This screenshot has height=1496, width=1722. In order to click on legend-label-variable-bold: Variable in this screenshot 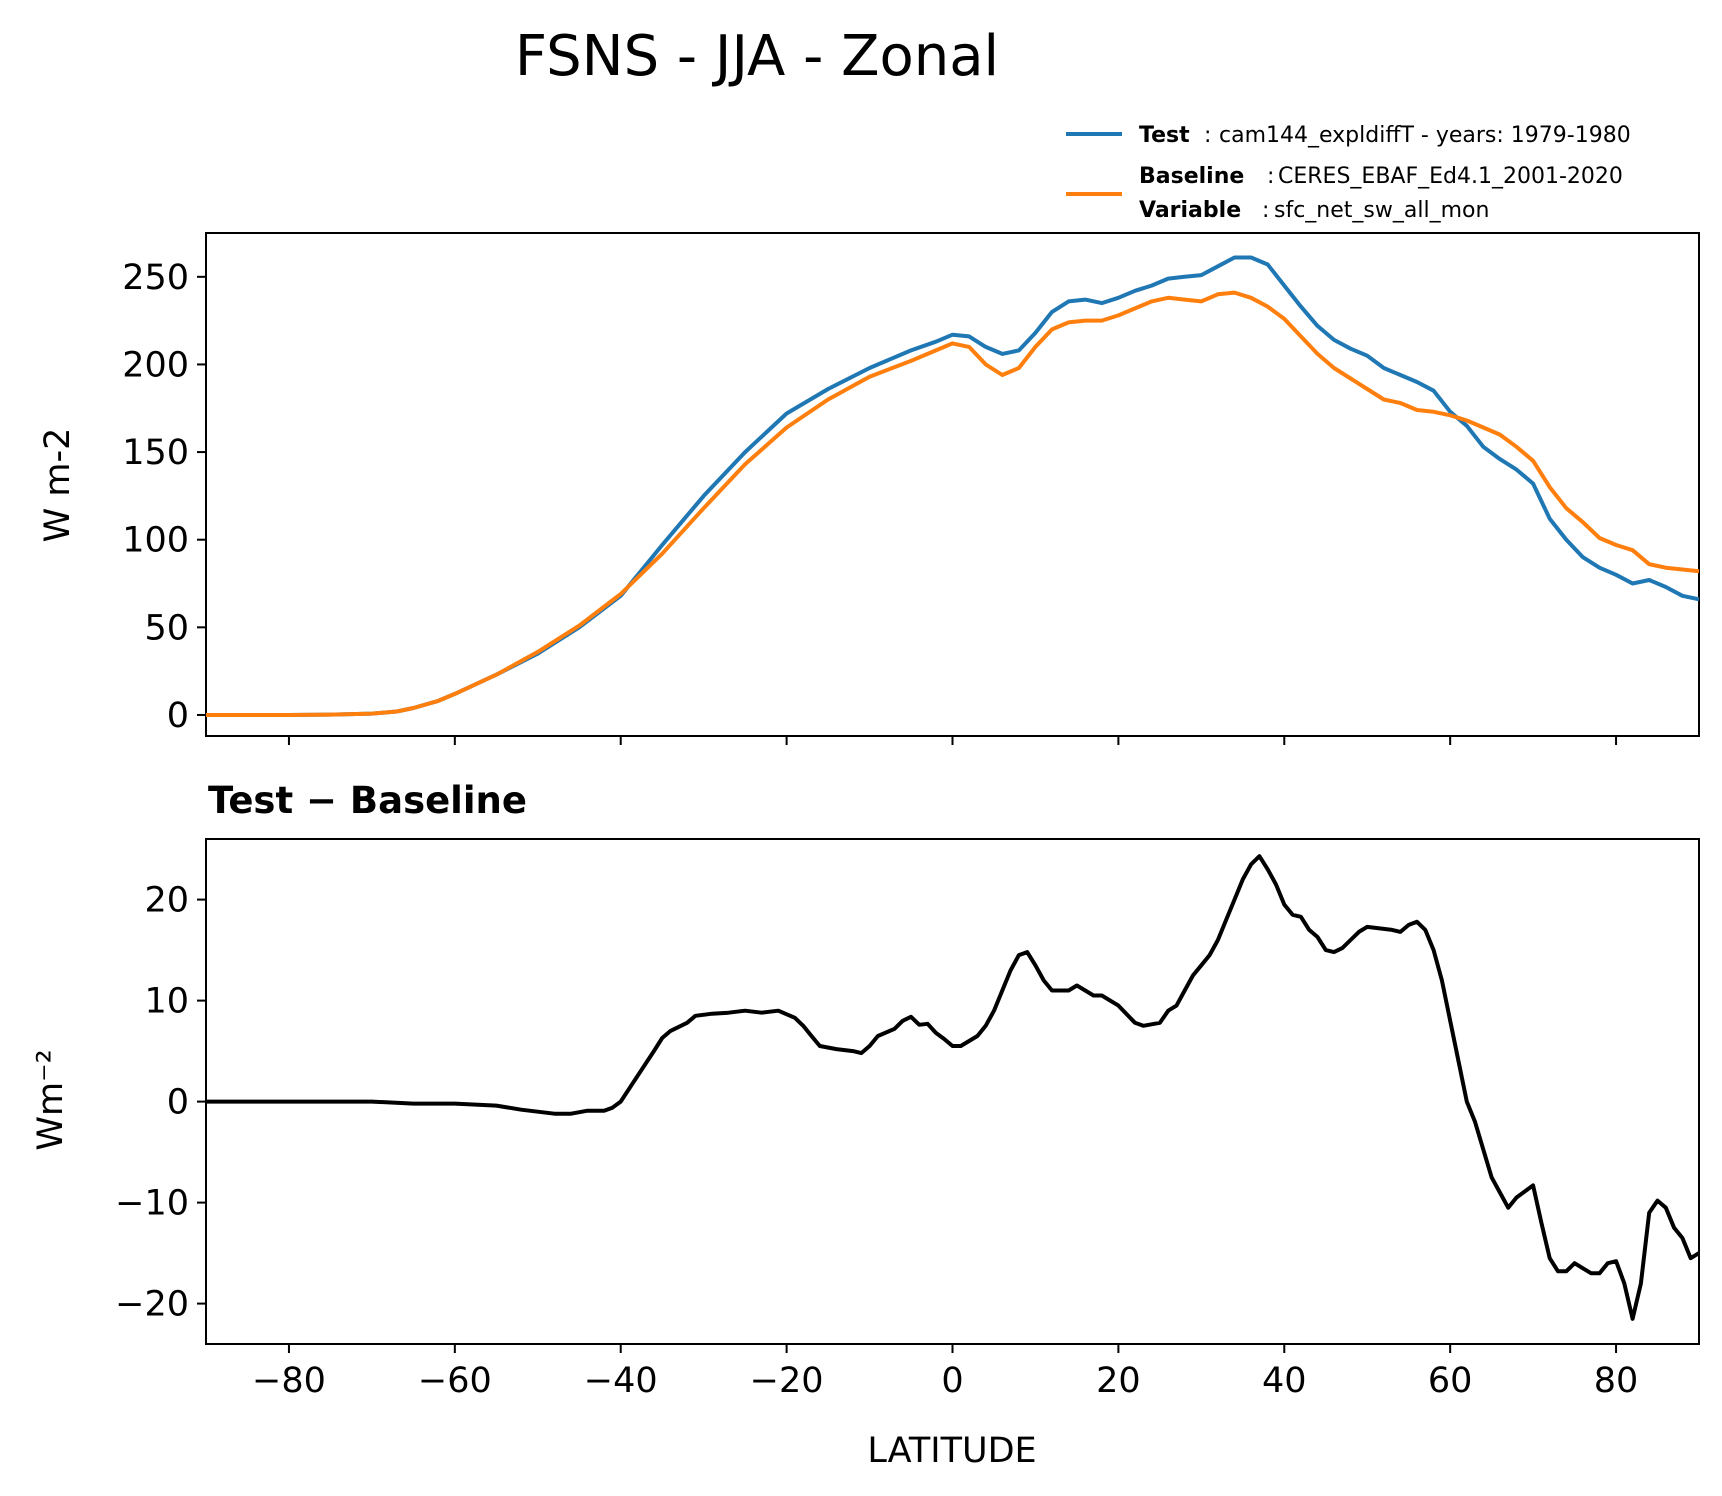, I will do `click(1190, 210)`.